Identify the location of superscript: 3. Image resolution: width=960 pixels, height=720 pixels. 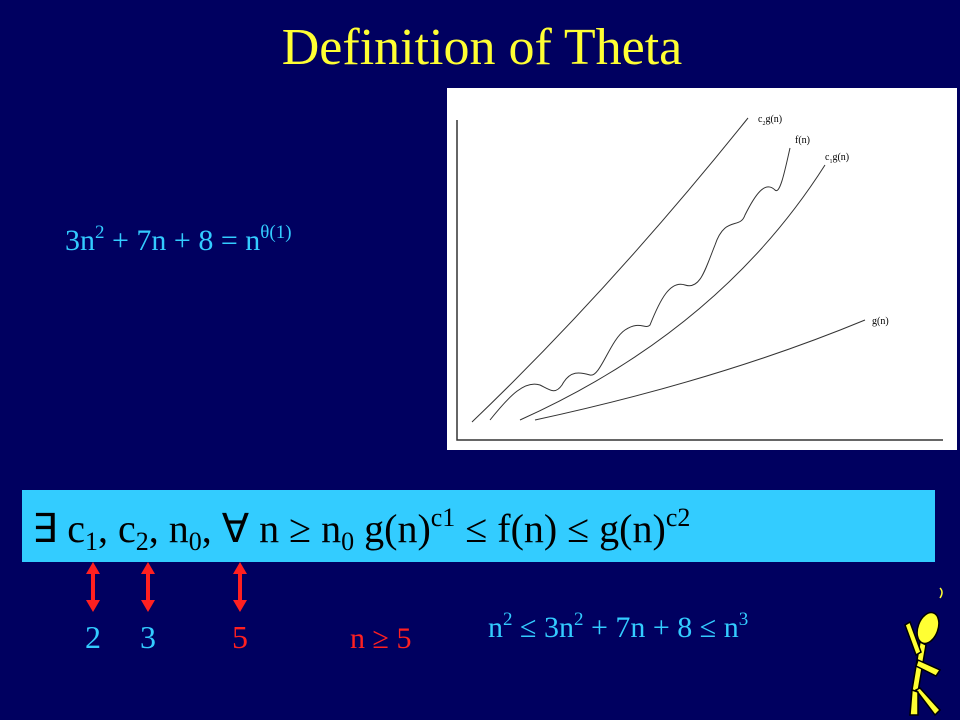
(744, 619).